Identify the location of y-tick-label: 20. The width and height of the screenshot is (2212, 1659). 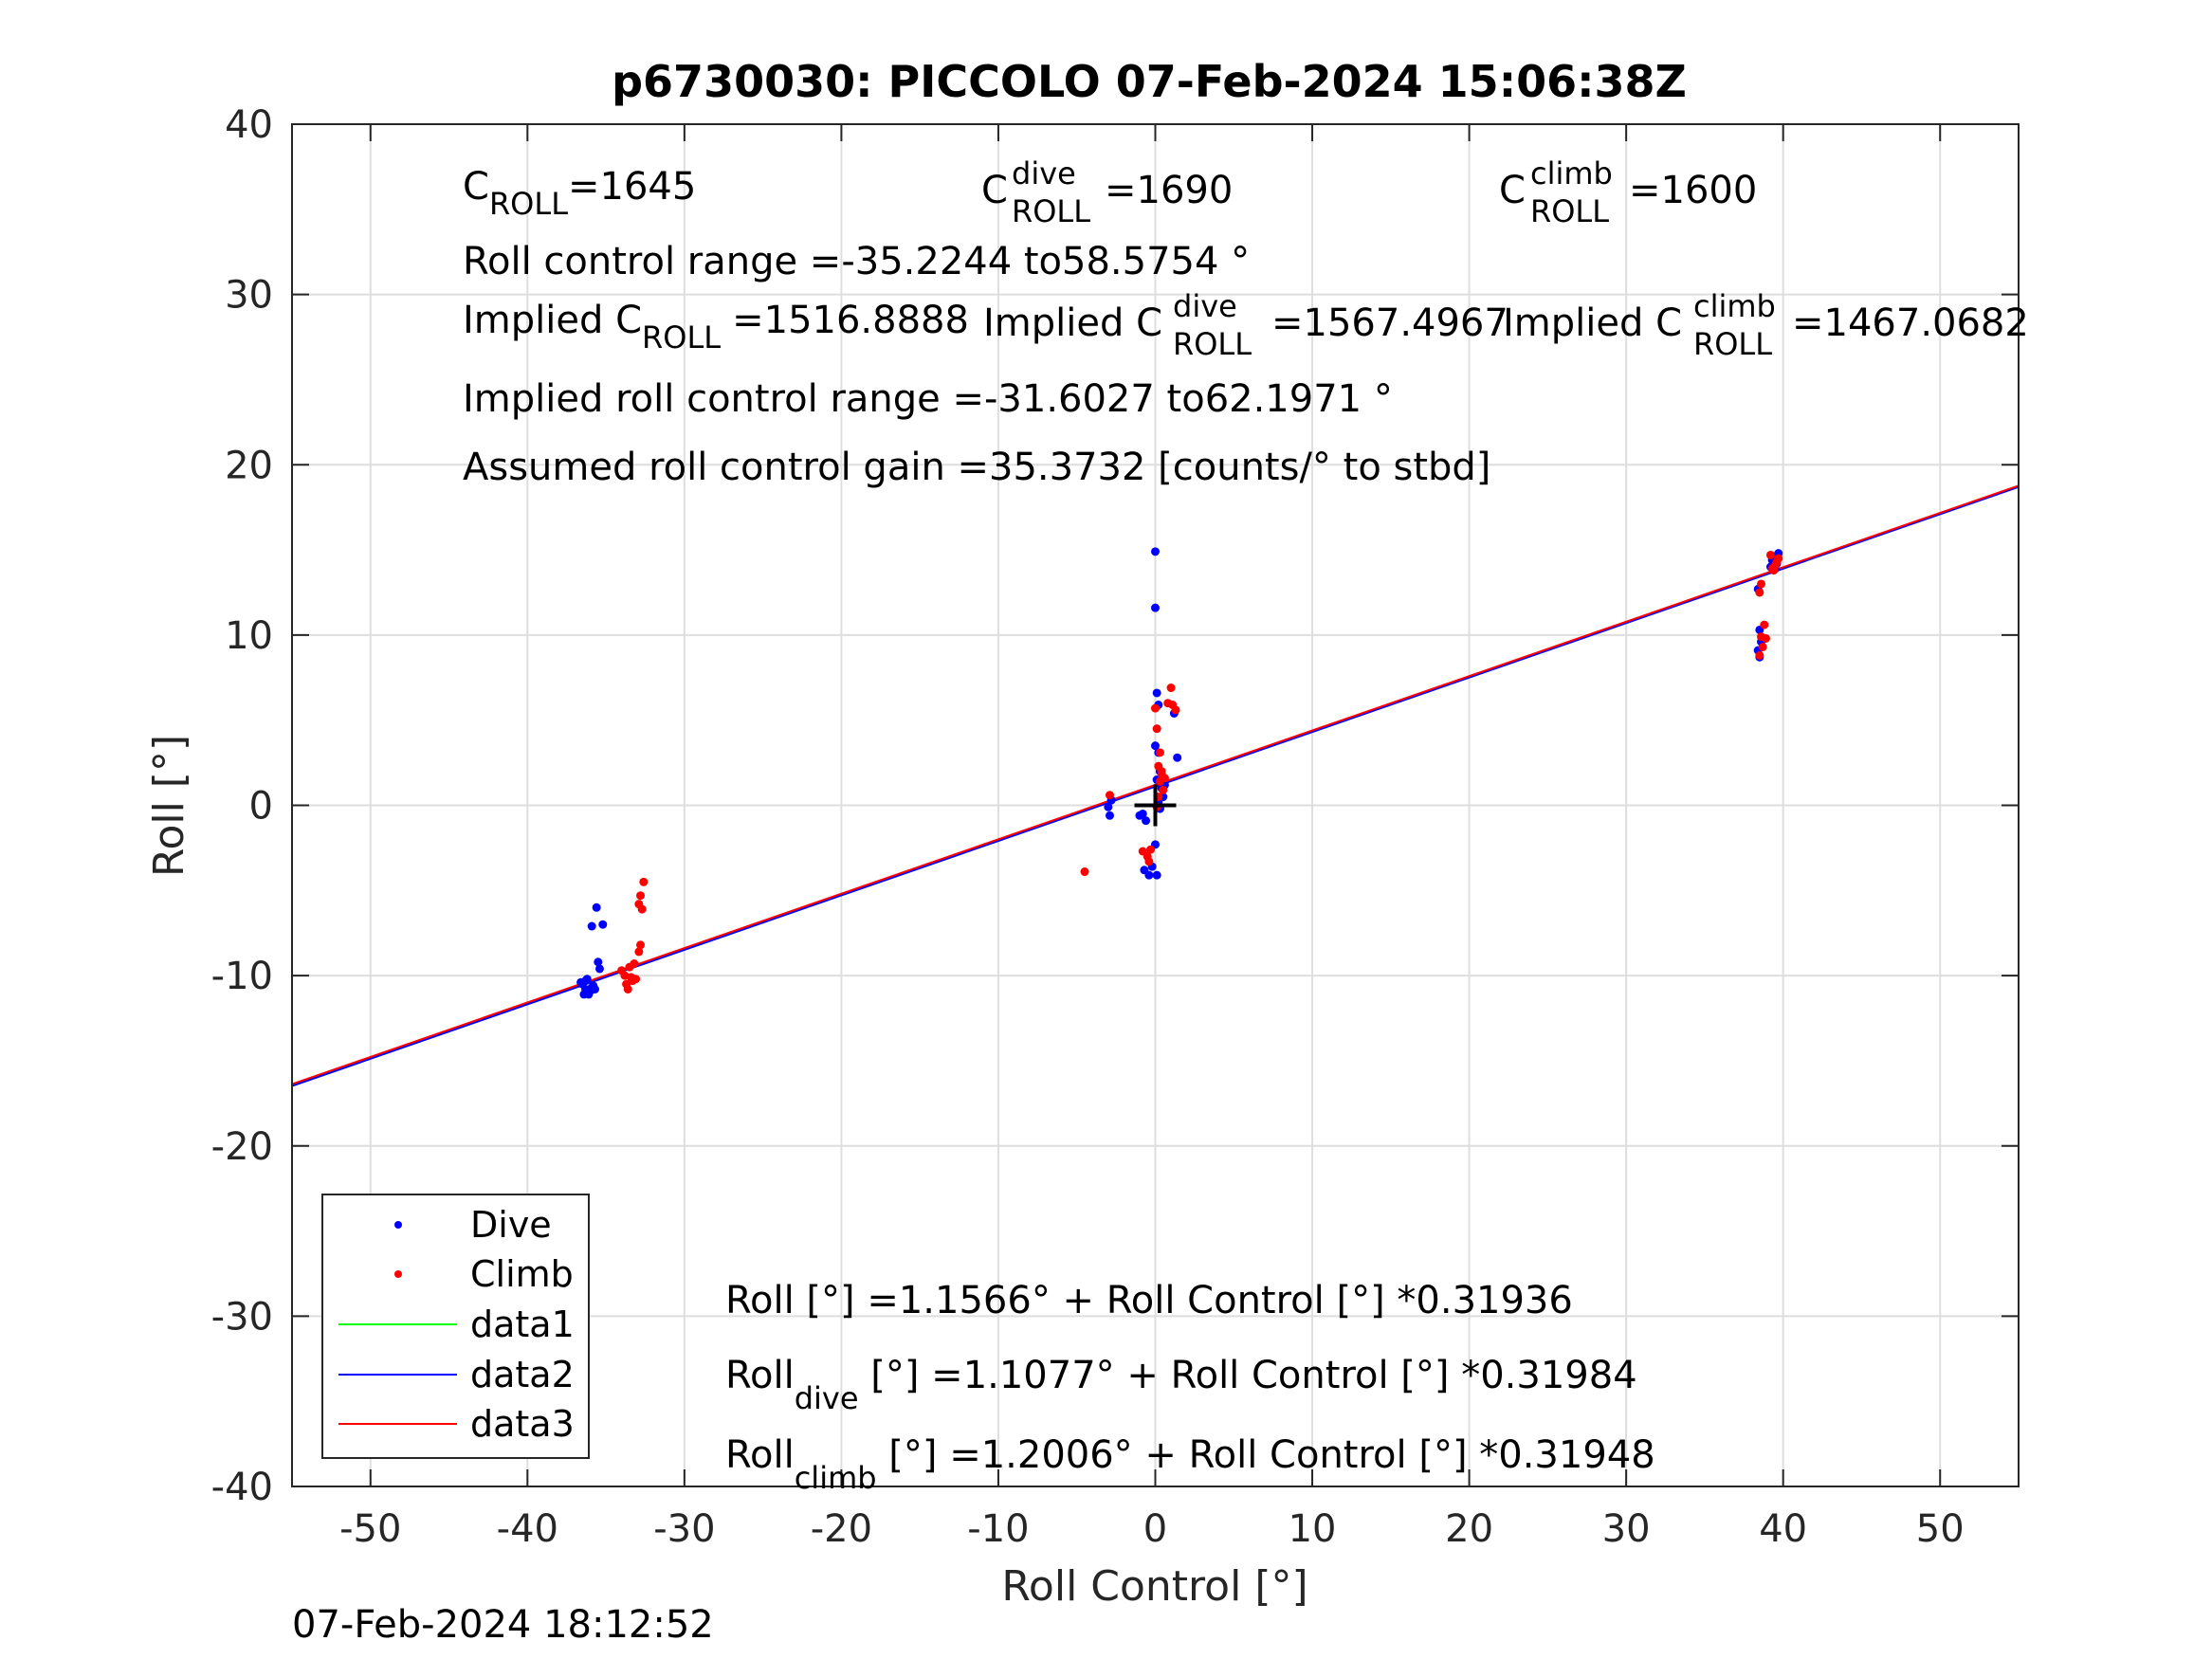
(249, 465).